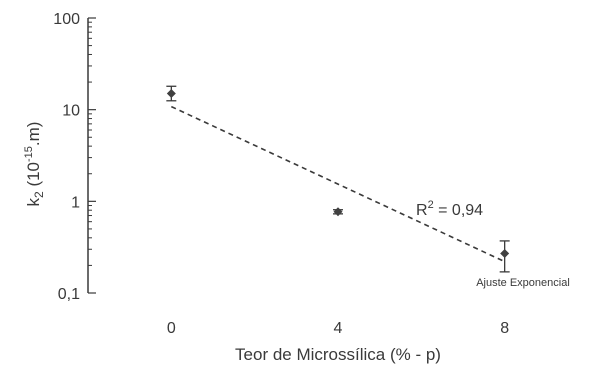 Image resolution: width=590 pixels, height=373 pixels. Describe the element at coordinates (39, 194) in the screenshot. I see `y-axis-title-subscript: 2` at that location.